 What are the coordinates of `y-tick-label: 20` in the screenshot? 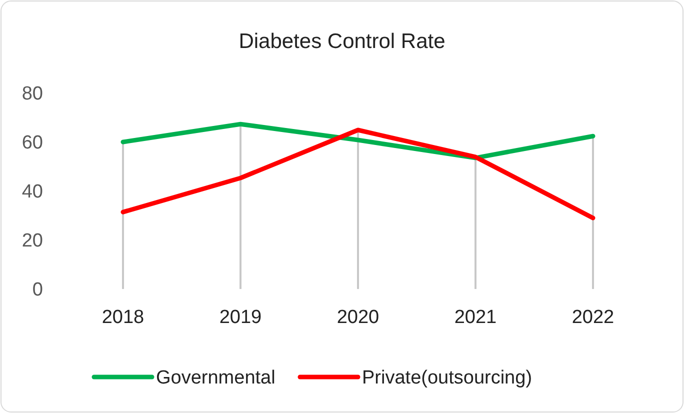 It's located at (32, 241).